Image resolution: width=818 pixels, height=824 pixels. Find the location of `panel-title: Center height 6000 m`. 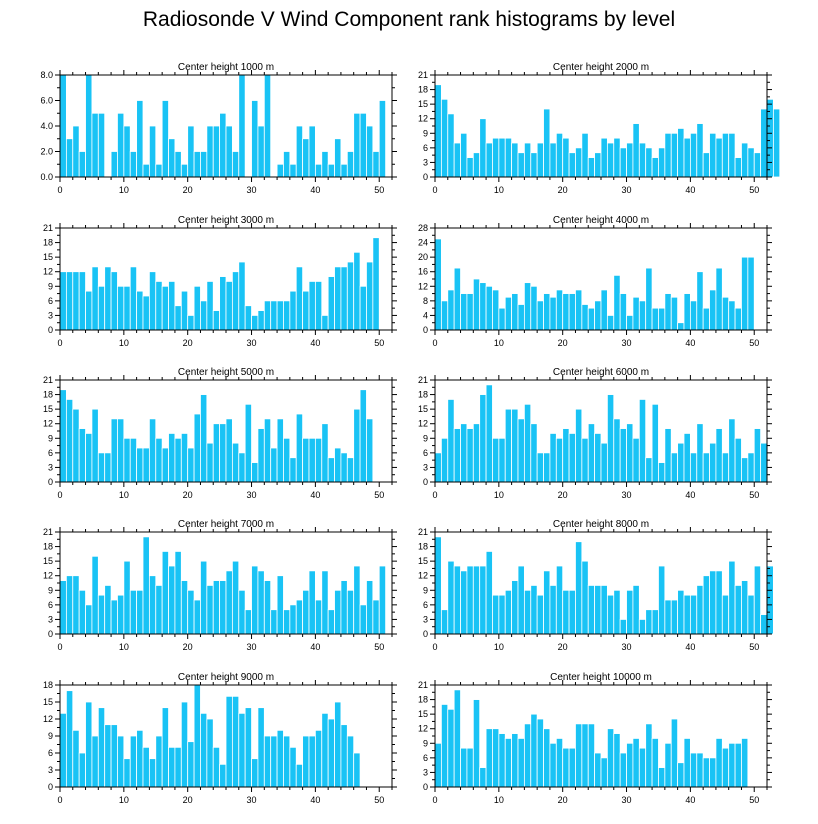

panel-title: Center height 6000 m is located at coordinates (601, 372).